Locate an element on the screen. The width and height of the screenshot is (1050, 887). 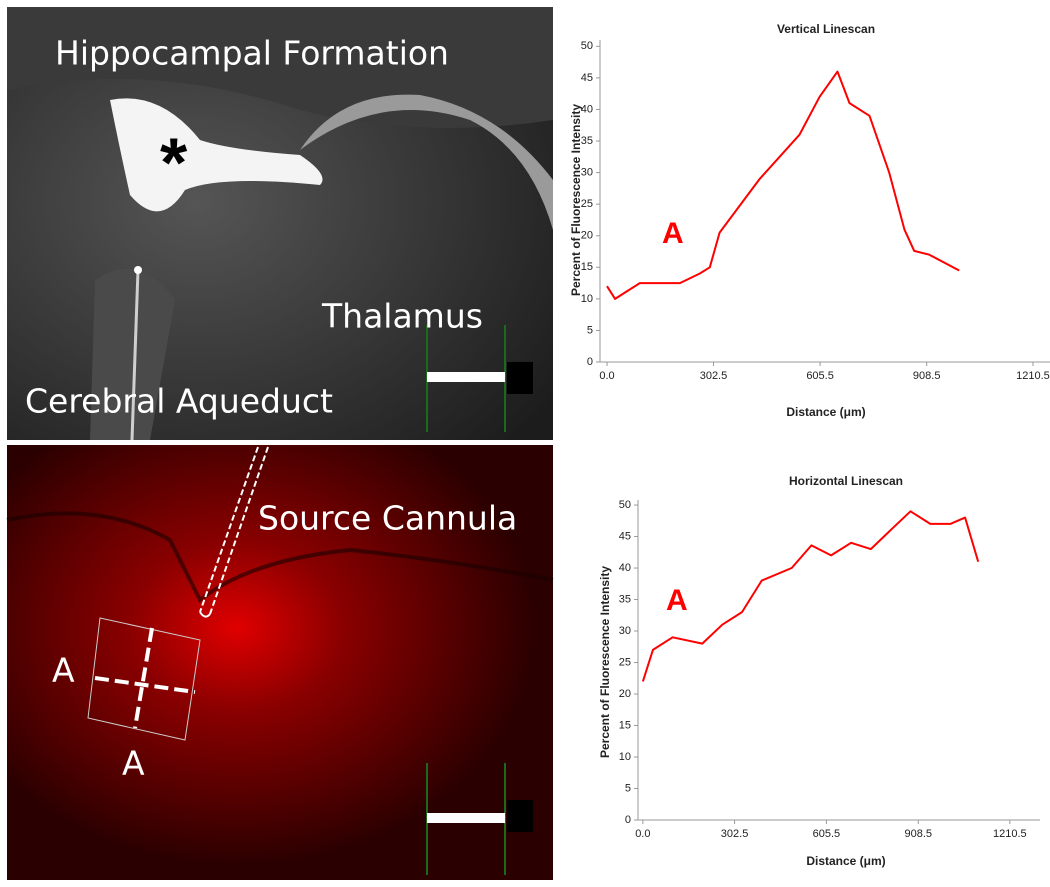
image-label: * is located at coordinates (174, 162).